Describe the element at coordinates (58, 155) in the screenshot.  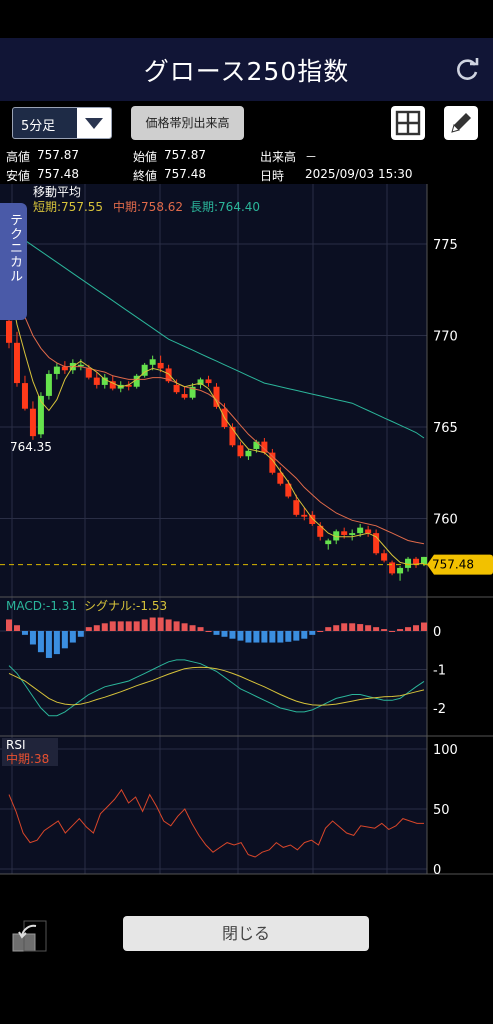
I see `high-value: 757.87` at that location.